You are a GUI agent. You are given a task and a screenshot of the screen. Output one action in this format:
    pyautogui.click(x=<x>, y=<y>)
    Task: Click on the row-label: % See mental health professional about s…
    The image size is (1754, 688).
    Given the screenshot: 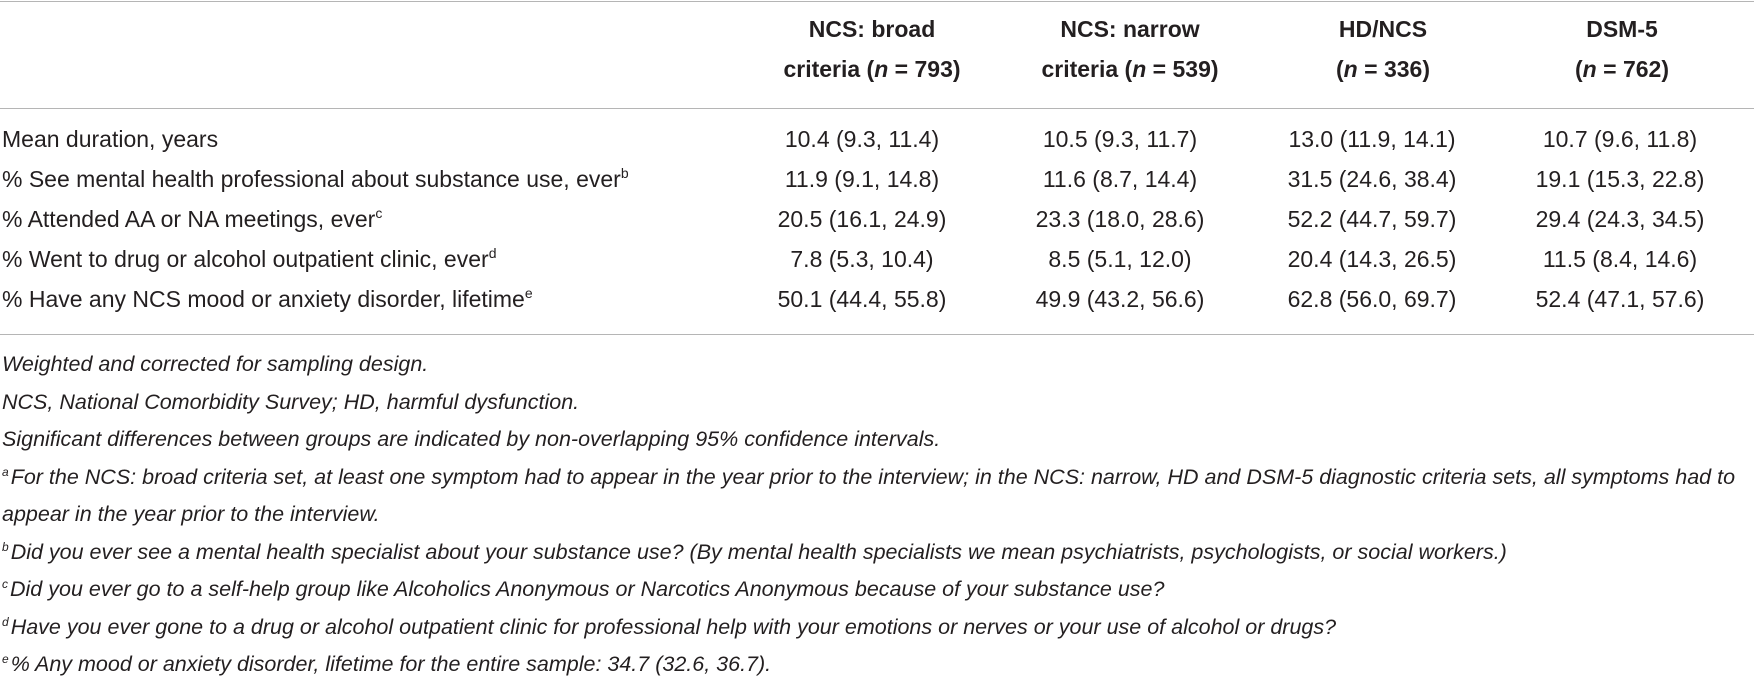 What is the action you would take?
    pyautogui.click(x=315, y=178)
    